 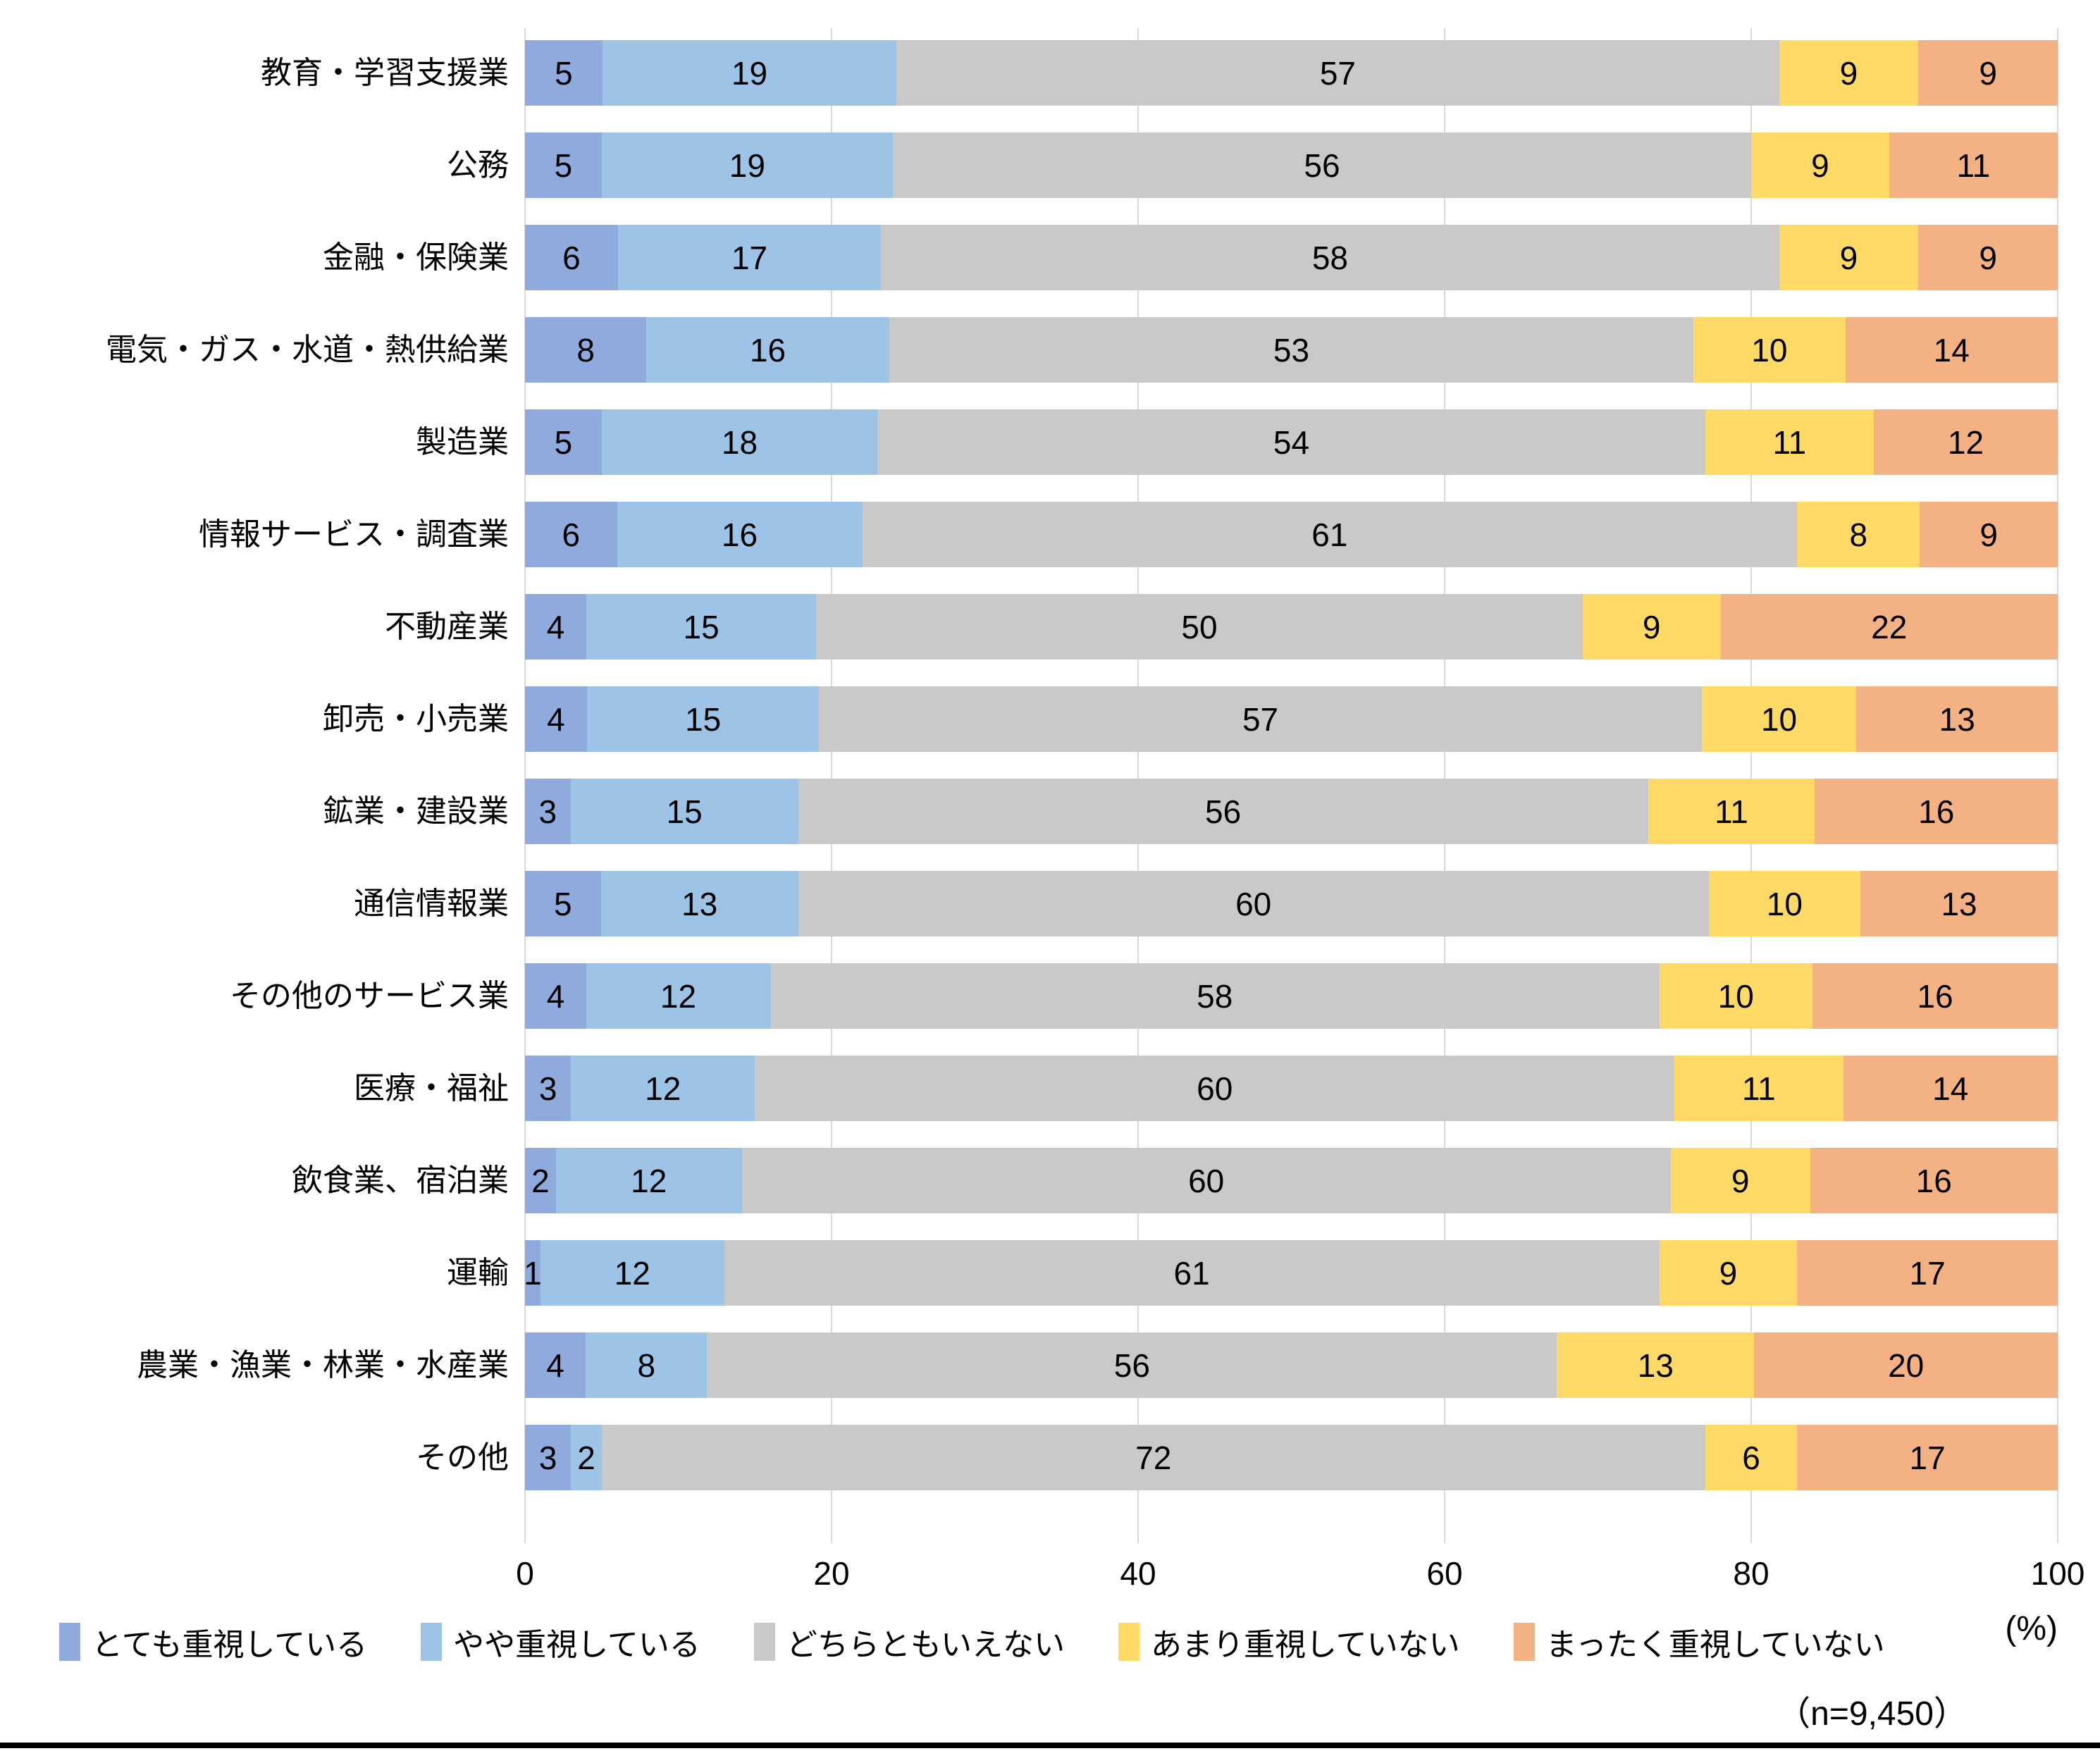 I want to click on table-row: その他 3 2 72 6 17, so click(x=1050, y=1457).